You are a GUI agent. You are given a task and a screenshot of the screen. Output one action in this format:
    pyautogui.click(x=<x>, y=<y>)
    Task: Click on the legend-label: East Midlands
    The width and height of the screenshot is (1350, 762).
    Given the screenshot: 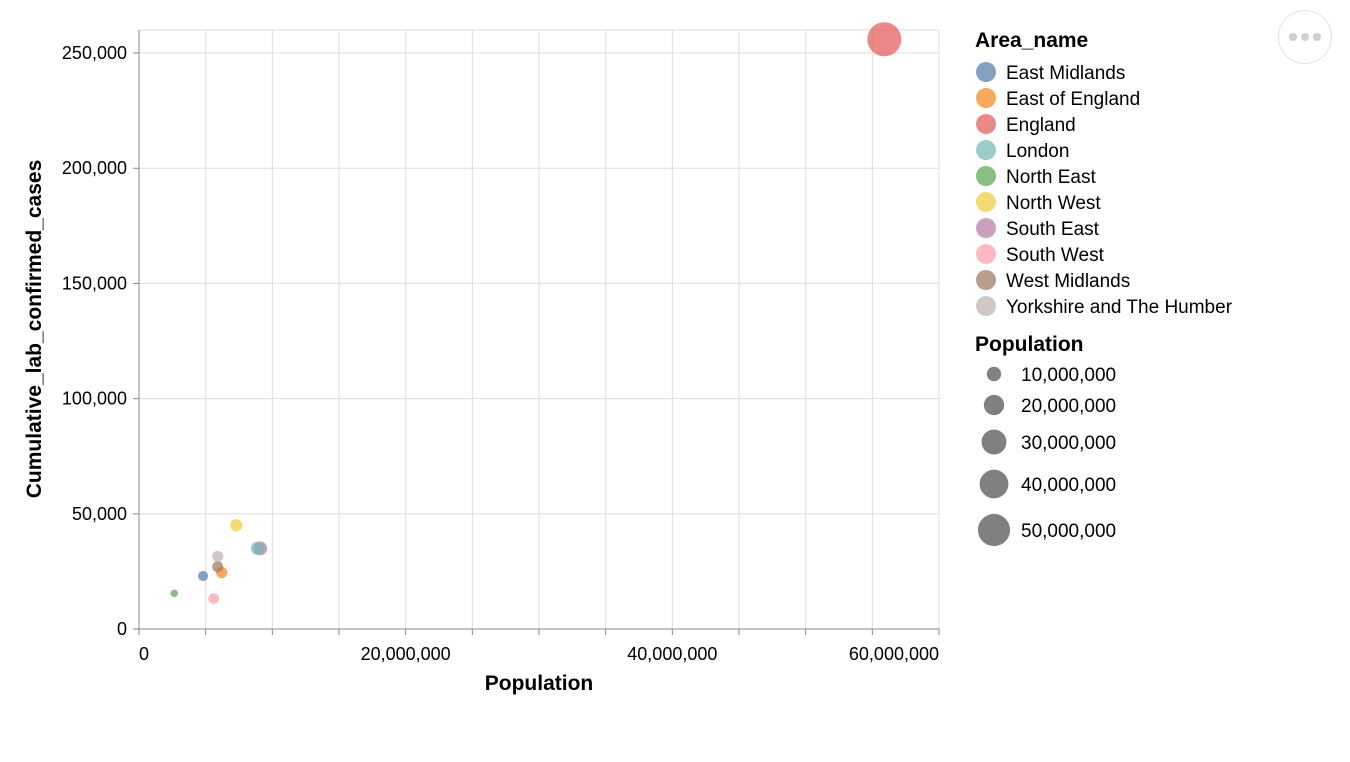 What is the action you would take?
    pyautogui.click(x=1065, y=73)
    